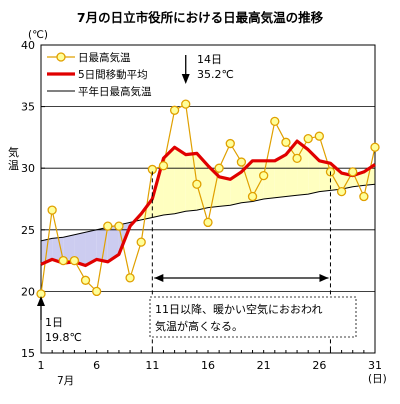 The width and height of the screenshot is (400, 404). Describe the element at coordinates (152, 365) in the screenshot. I see `x-tick-label: 11` at that location.